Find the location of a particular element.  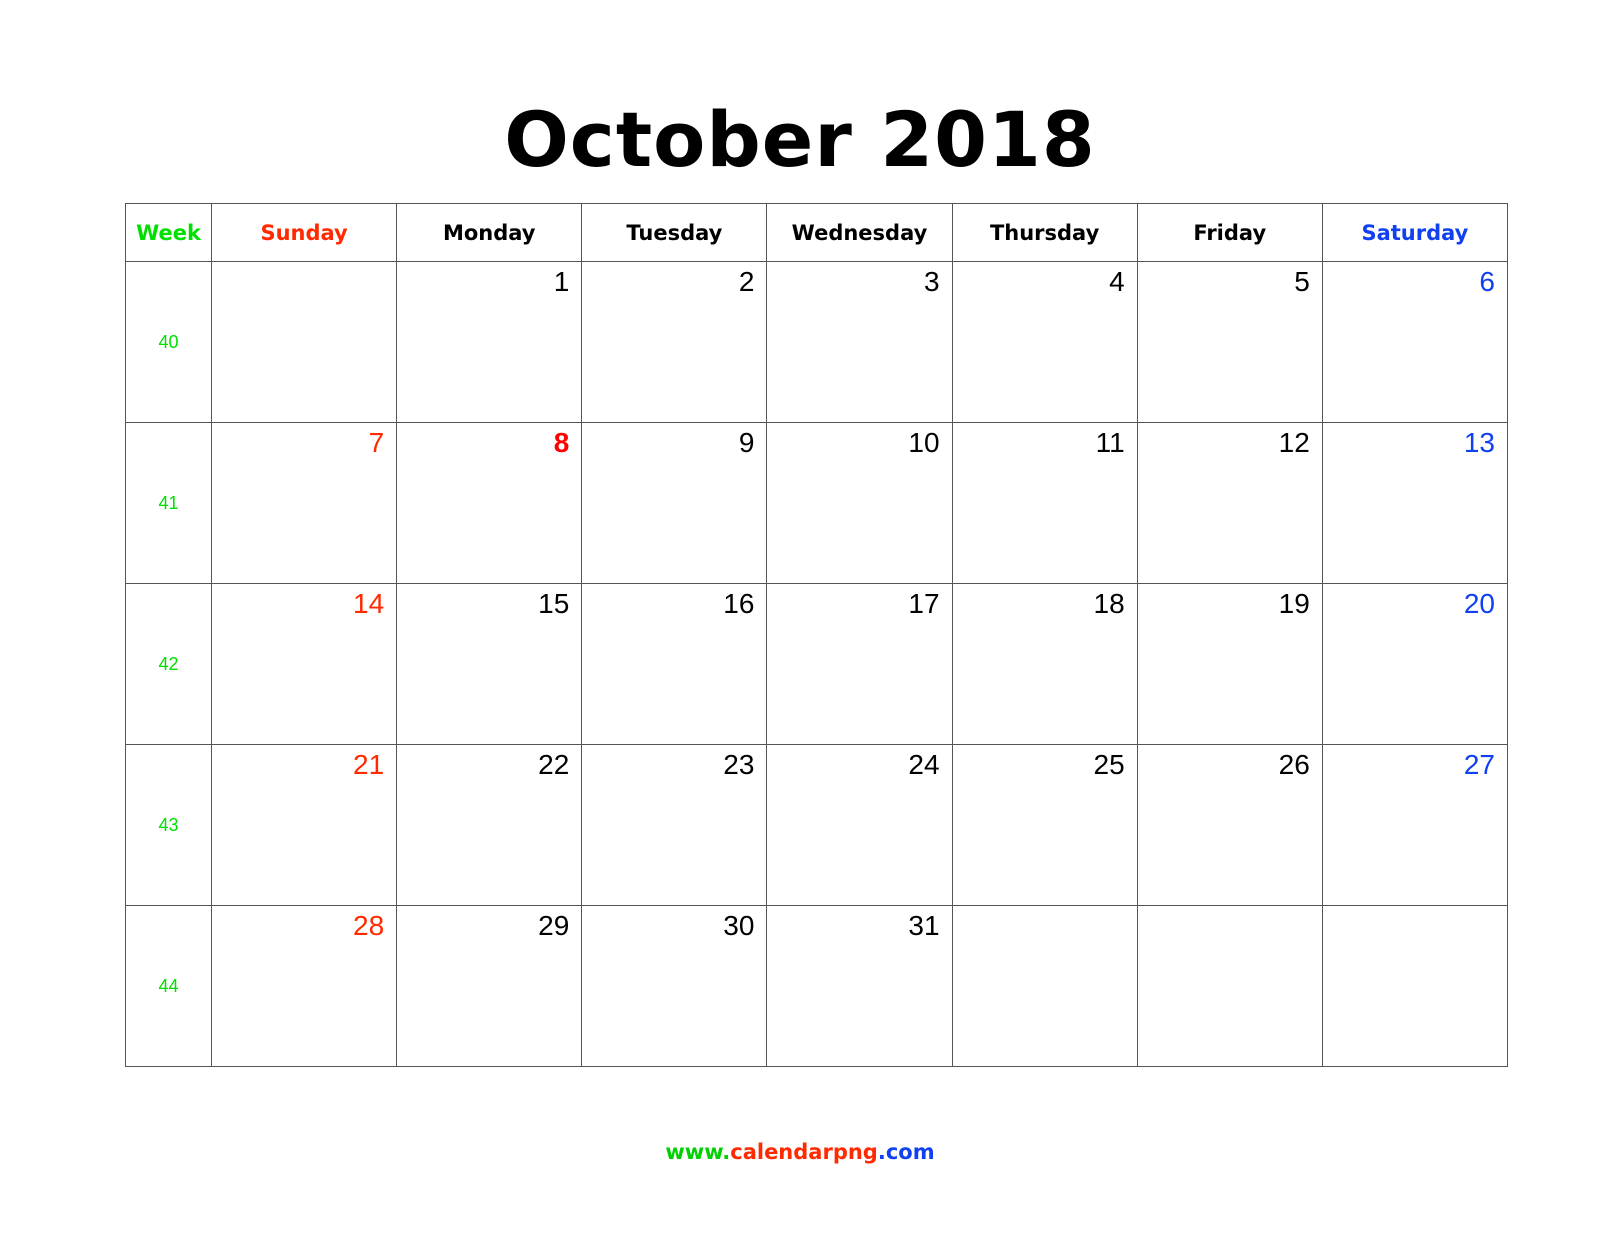

day-number: 5 is located at coordinates (1302, 281).